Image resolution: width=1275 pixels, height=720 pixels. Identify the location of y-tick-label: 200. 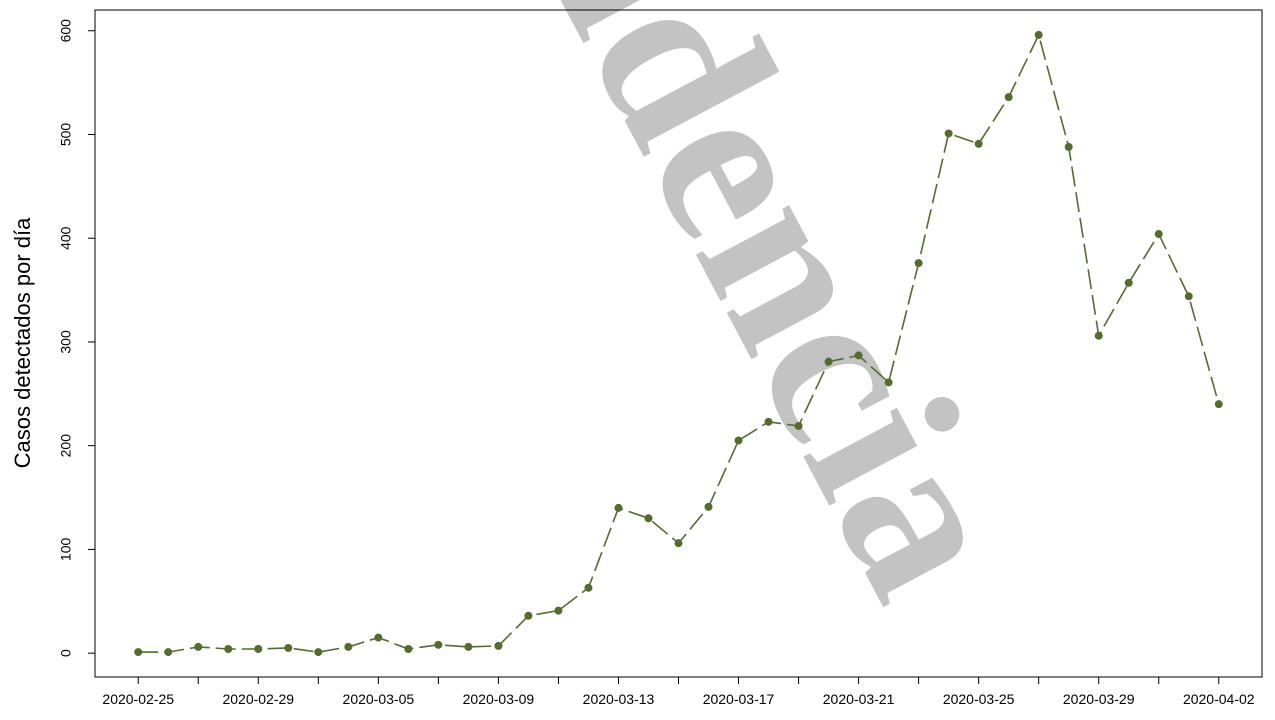
(66, 446).